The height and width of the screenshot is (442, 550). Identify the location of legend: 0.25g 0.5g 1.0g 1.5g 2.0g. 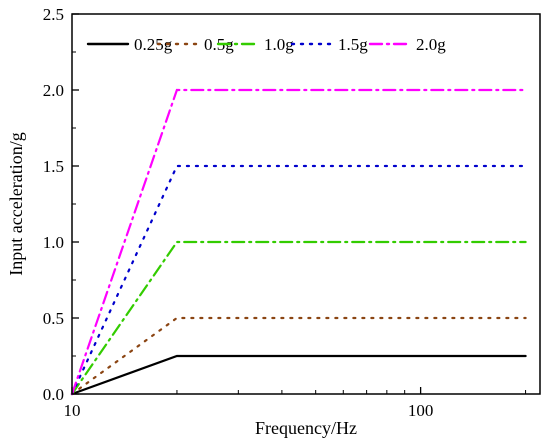
(266, 44).